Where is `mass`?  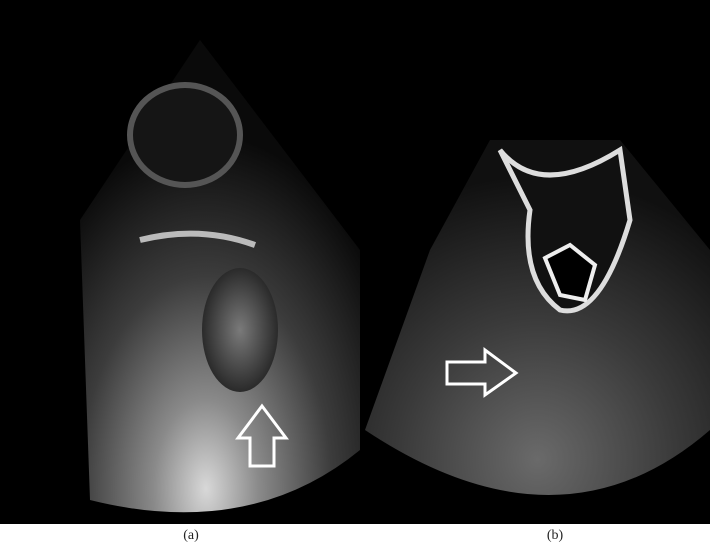
mass is located at coordinates (240, 330).